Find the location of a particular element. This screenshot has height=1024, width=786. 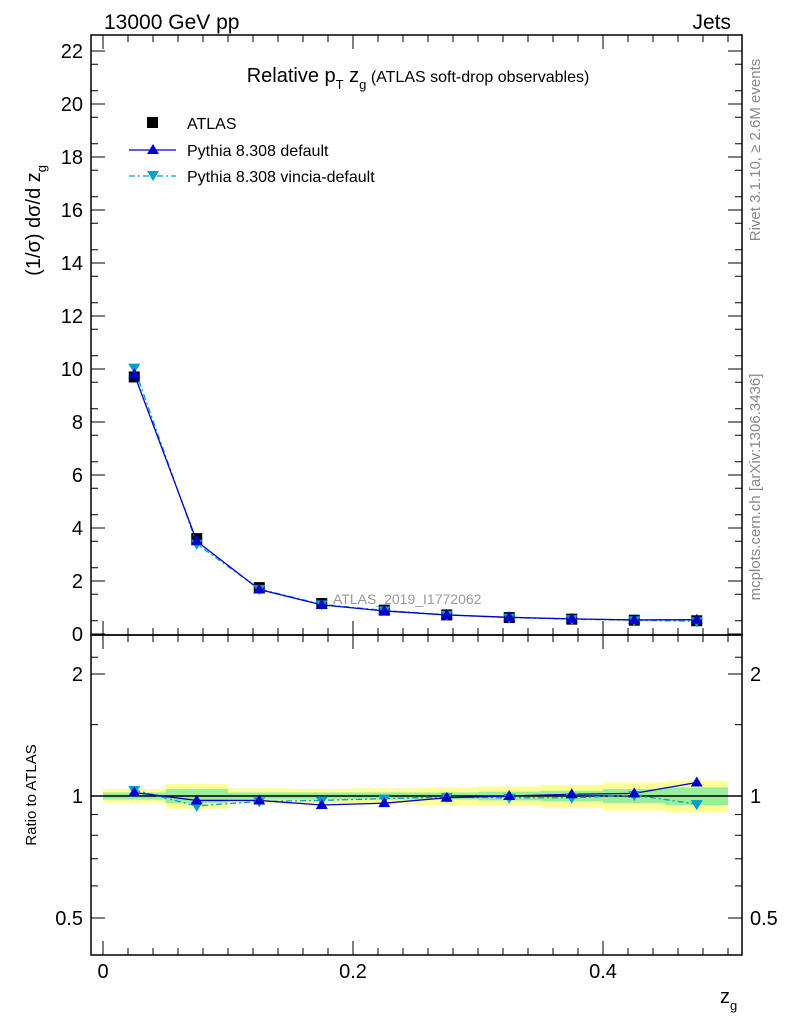

xtick-label: 0.2 is located at coordinates (353, 972).